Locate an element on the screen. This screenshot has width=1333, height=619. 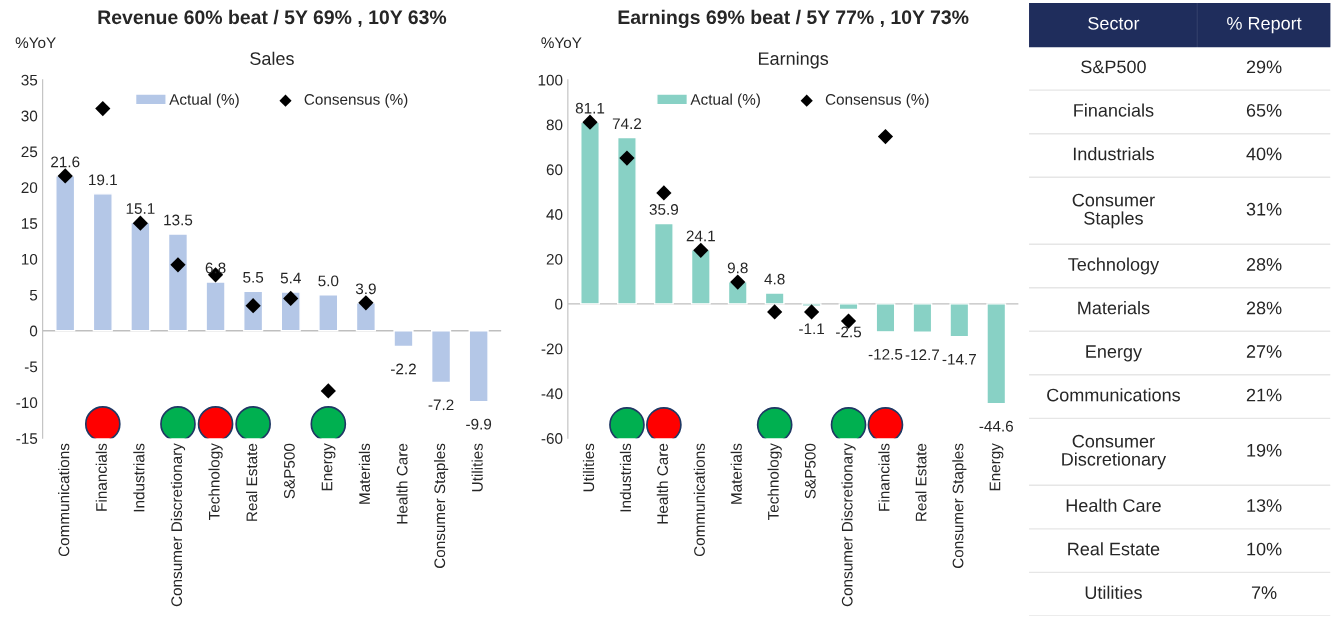
x-tick-label: Communications is located at coordinates (699, 500).